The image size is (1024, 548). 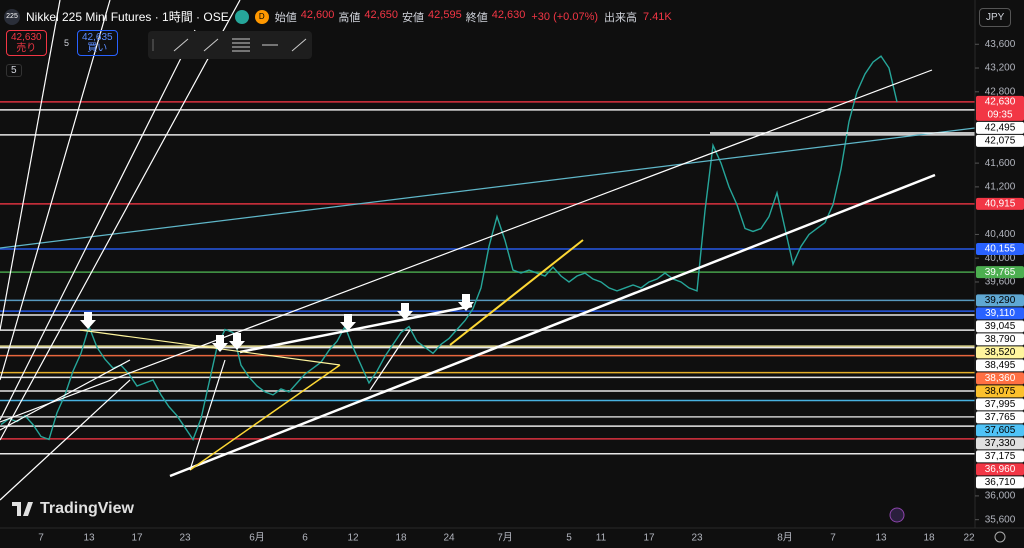 I want to click on price-label: 40,915, so click(x=1000, y=203).